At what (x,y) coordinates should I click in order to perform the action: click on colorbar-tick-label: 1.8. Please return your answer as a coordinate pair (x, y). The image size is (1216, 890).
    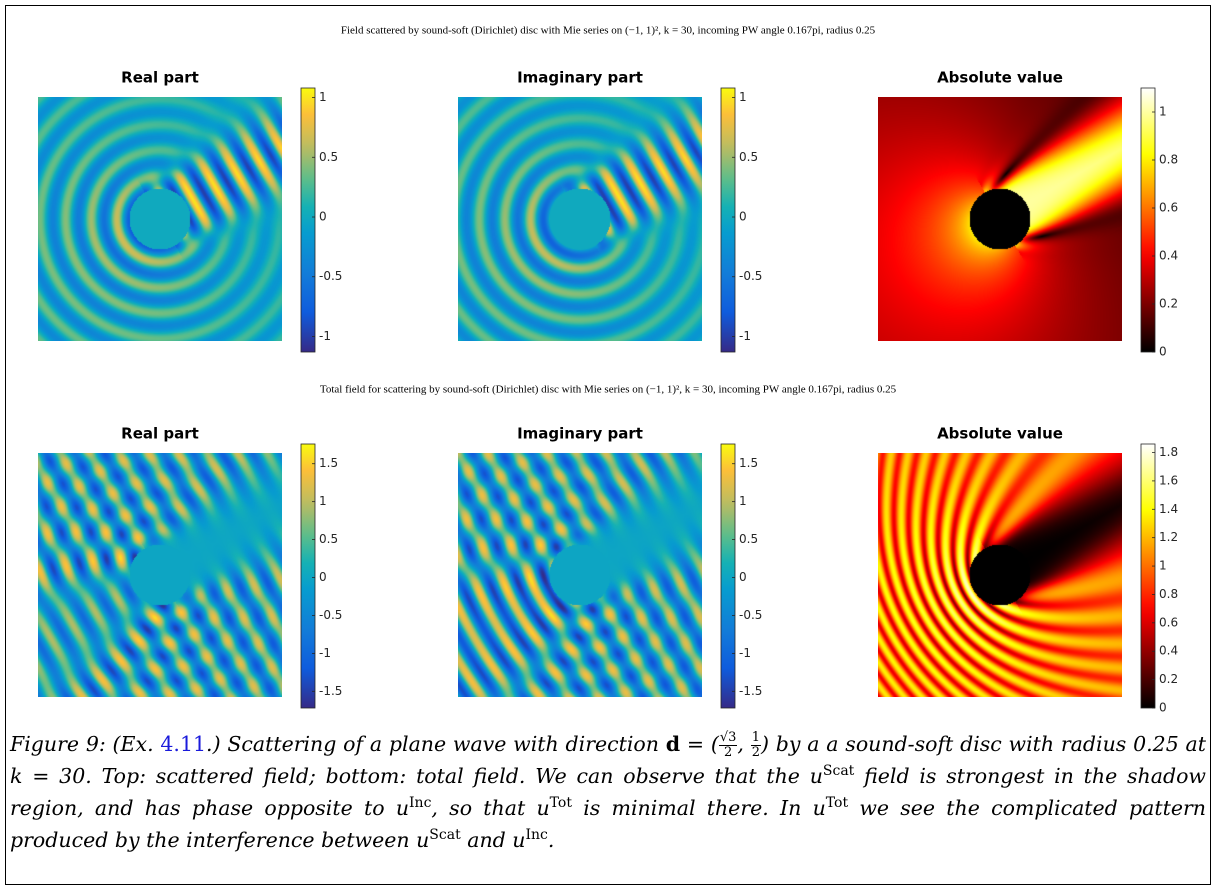
    Looking at the image, I should click on (1168, 452).